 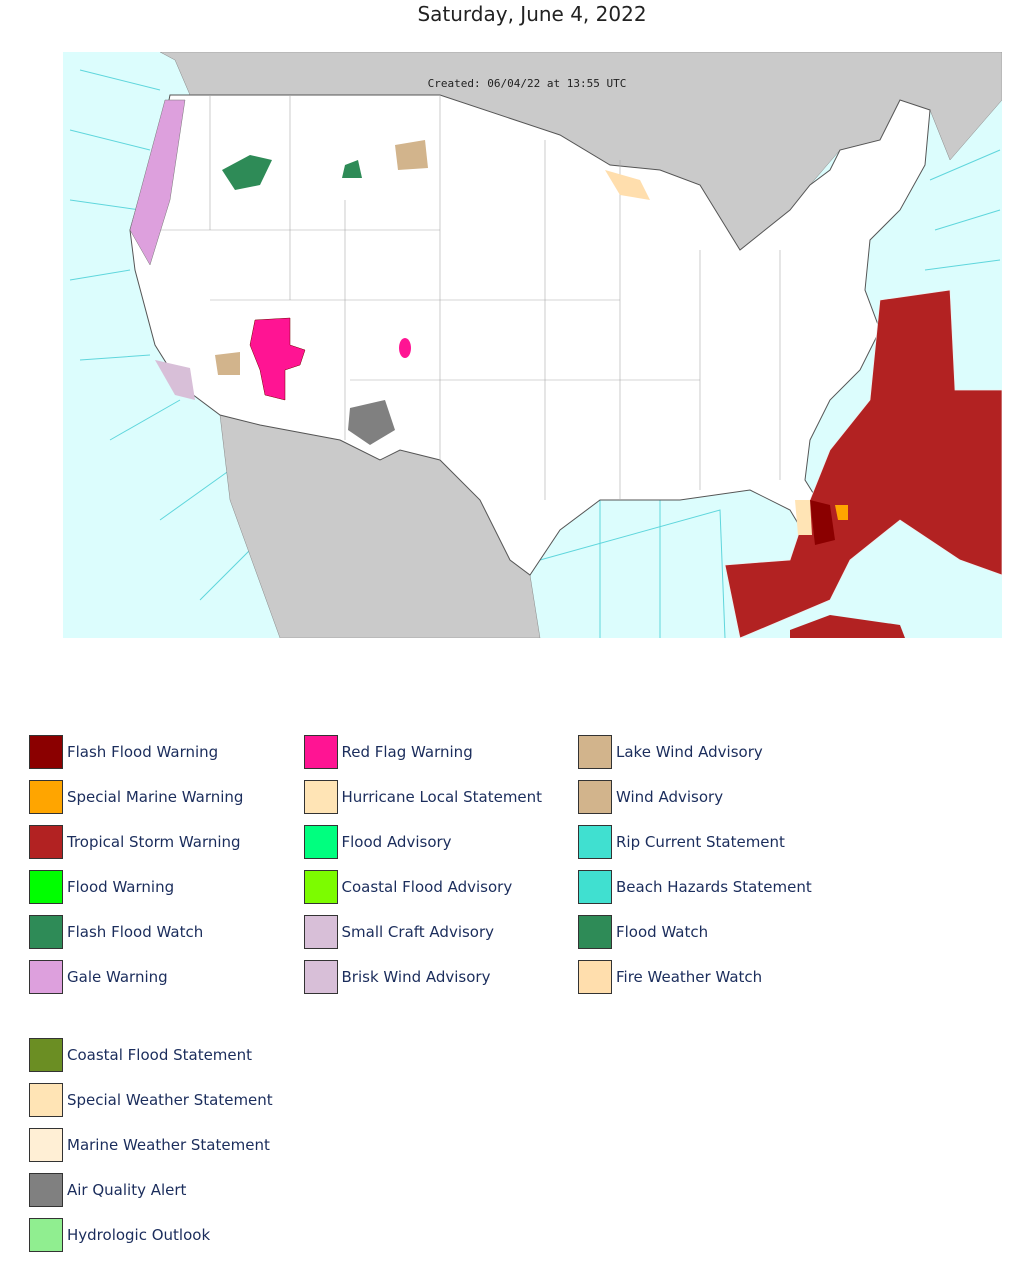 What do you see at coordinates (135, 932) in the screenshot?
I see `legend-label: Flash Flood Watch` at bounding box center [135, 932].